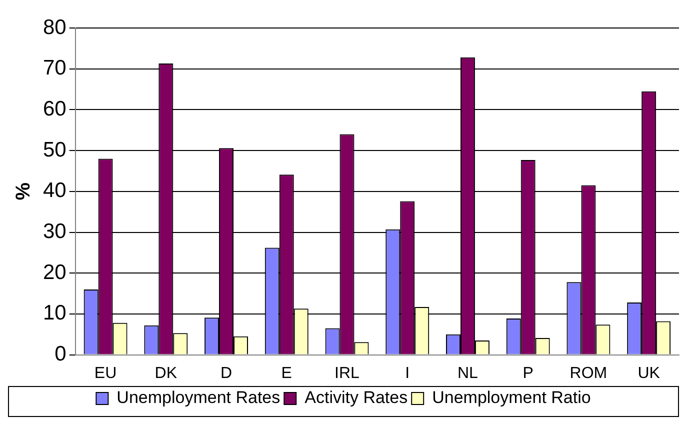 The height and width of the screenshot is (425, 691). What do you see at coordinates (356, 398) in the screenshot?
I see `legend-label: Activity Rates` at bounding box center [356, 398].